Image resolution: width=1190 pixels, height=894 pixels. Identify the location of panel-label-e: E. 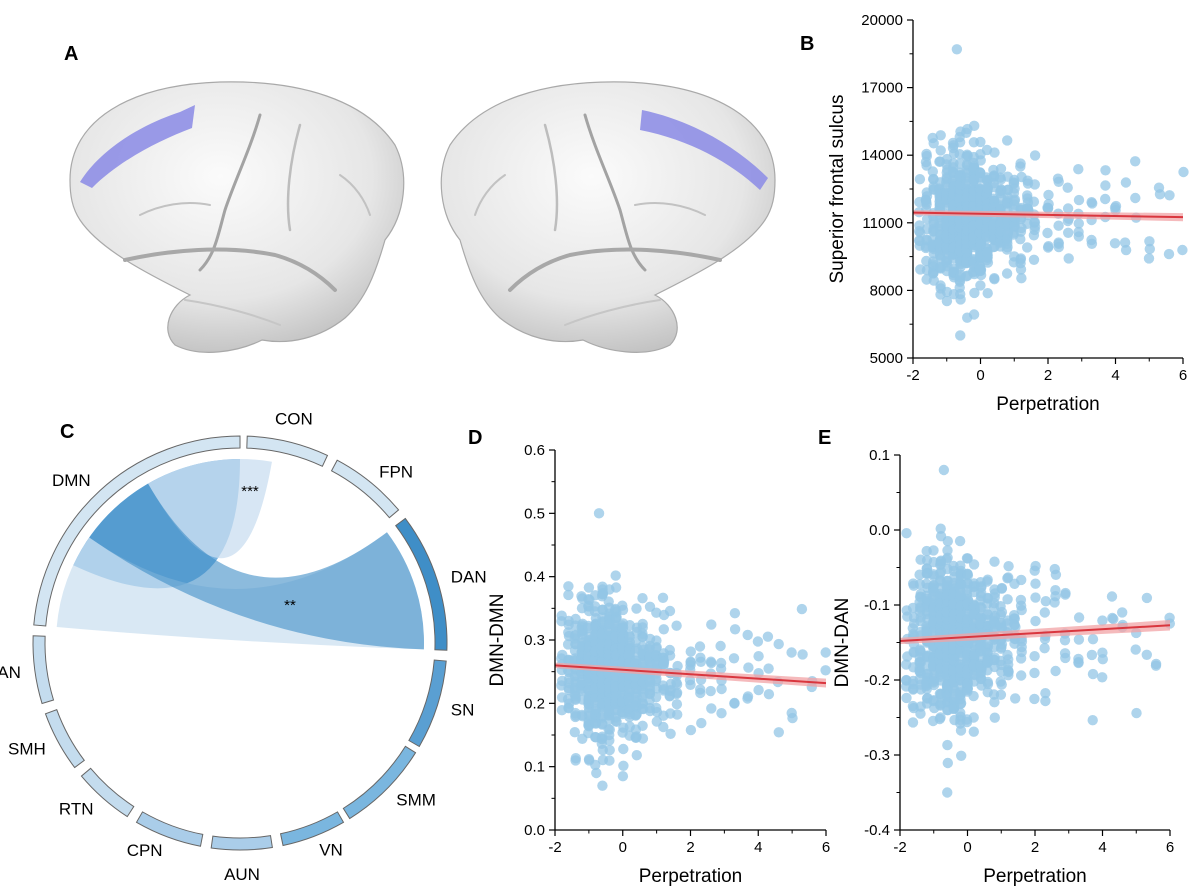
(824, 438).